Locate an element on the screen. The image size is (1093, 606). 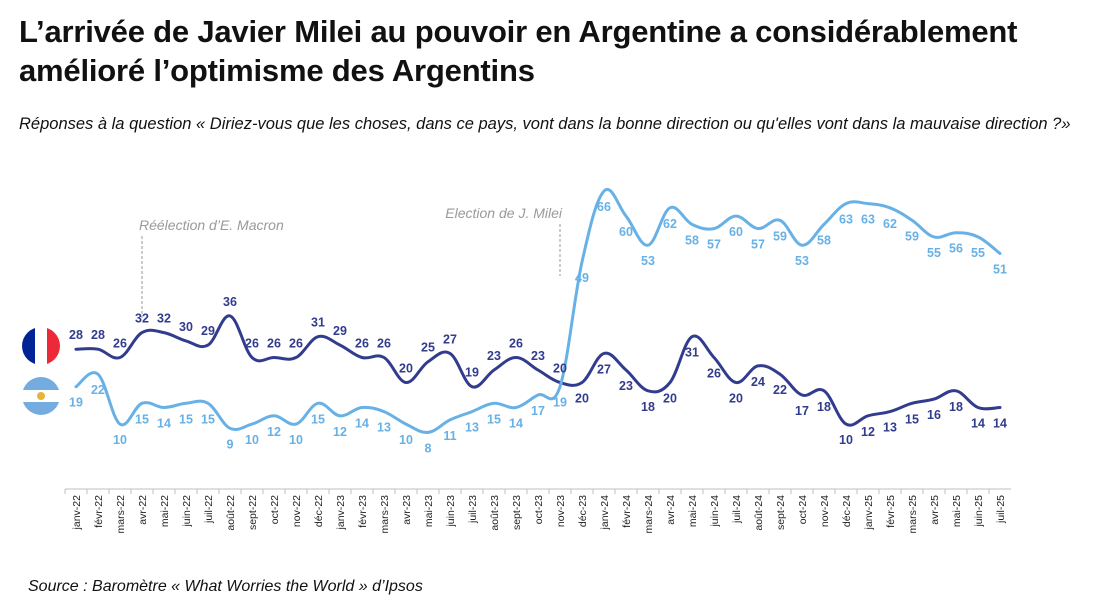
x-tick-label: nov-23 is located at coordinates (561, 511).